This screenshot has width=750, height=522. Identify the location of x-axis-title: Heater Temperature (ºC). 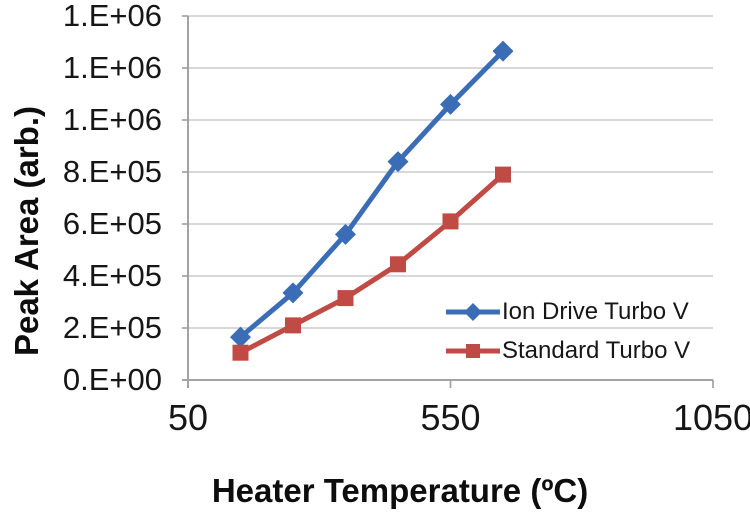
(400, 490).